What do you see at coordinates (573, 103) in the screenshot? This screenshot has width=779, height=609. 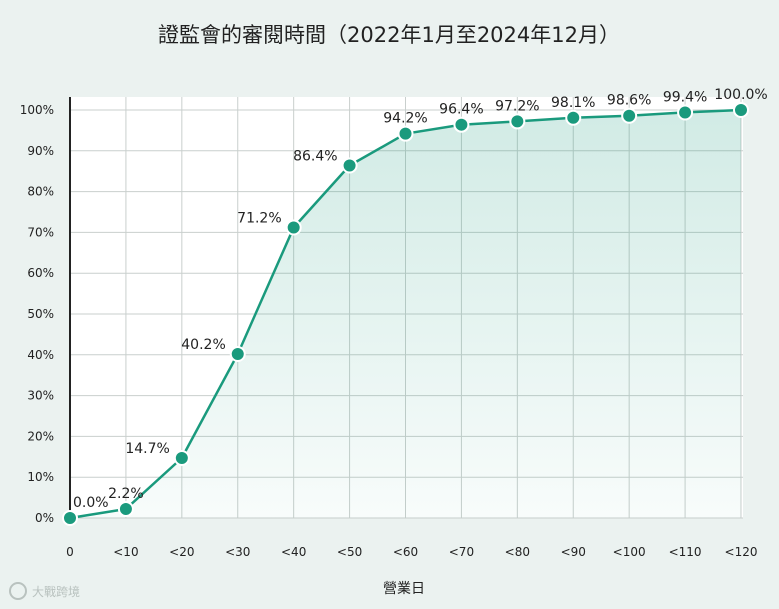 I see `data-label: 98.1%` at bounding box center [573, 103].